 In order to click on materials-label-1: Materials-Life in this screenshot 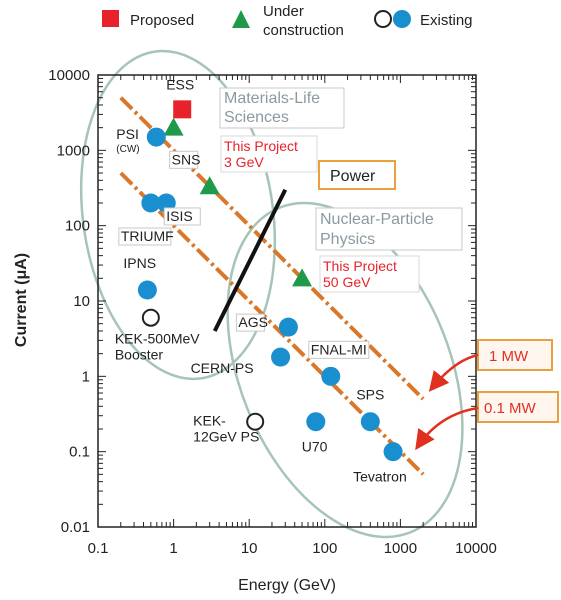, I will do `click(272, 98)`.